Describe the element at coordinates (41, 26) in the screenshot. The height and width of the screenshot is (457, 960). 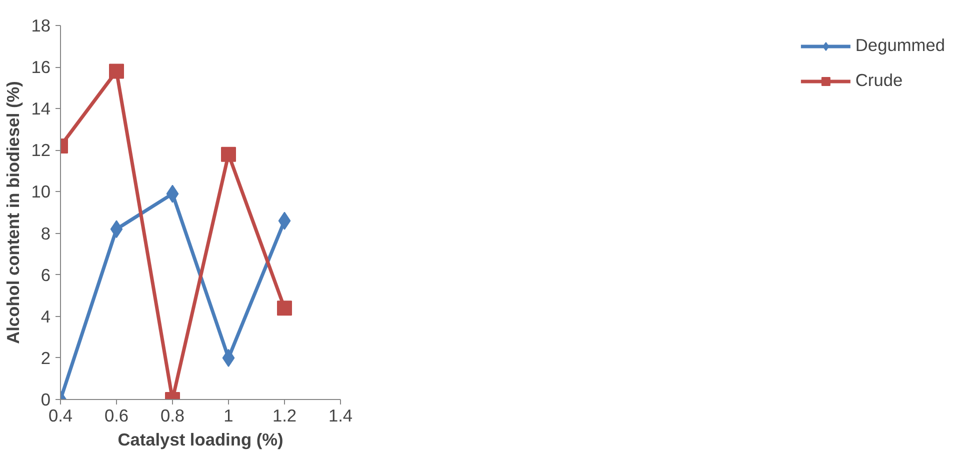
I see `y-tick-label: 18` at that location.